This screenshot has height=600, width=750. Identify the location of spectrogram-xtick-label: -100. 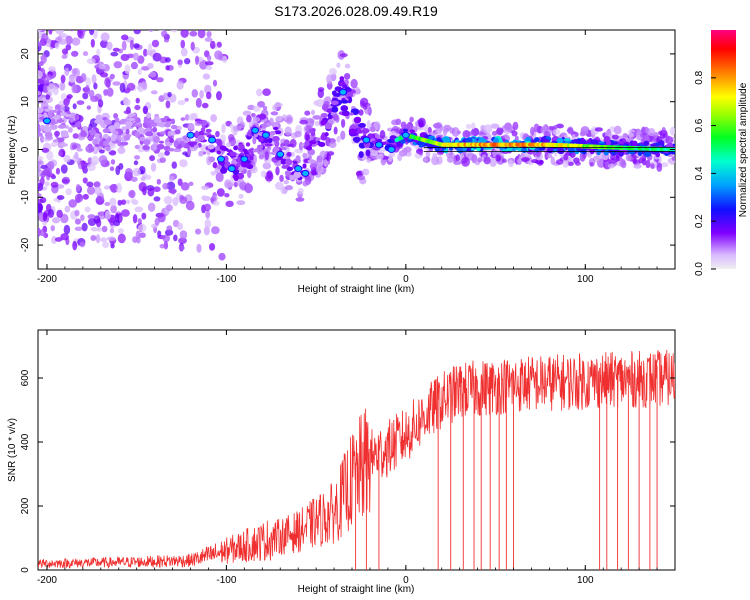
(226, 279).